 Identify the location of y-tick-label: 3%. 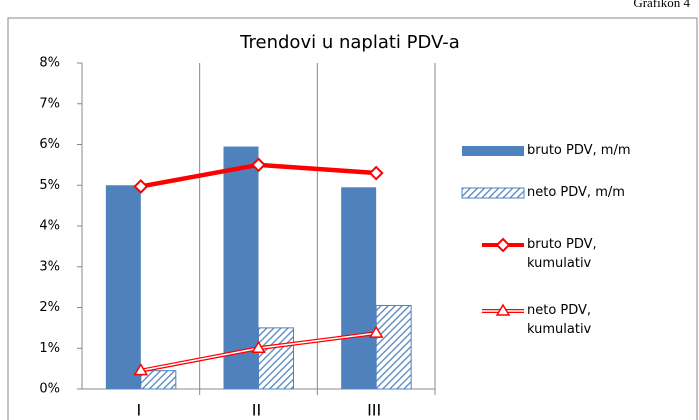
(49, 266).